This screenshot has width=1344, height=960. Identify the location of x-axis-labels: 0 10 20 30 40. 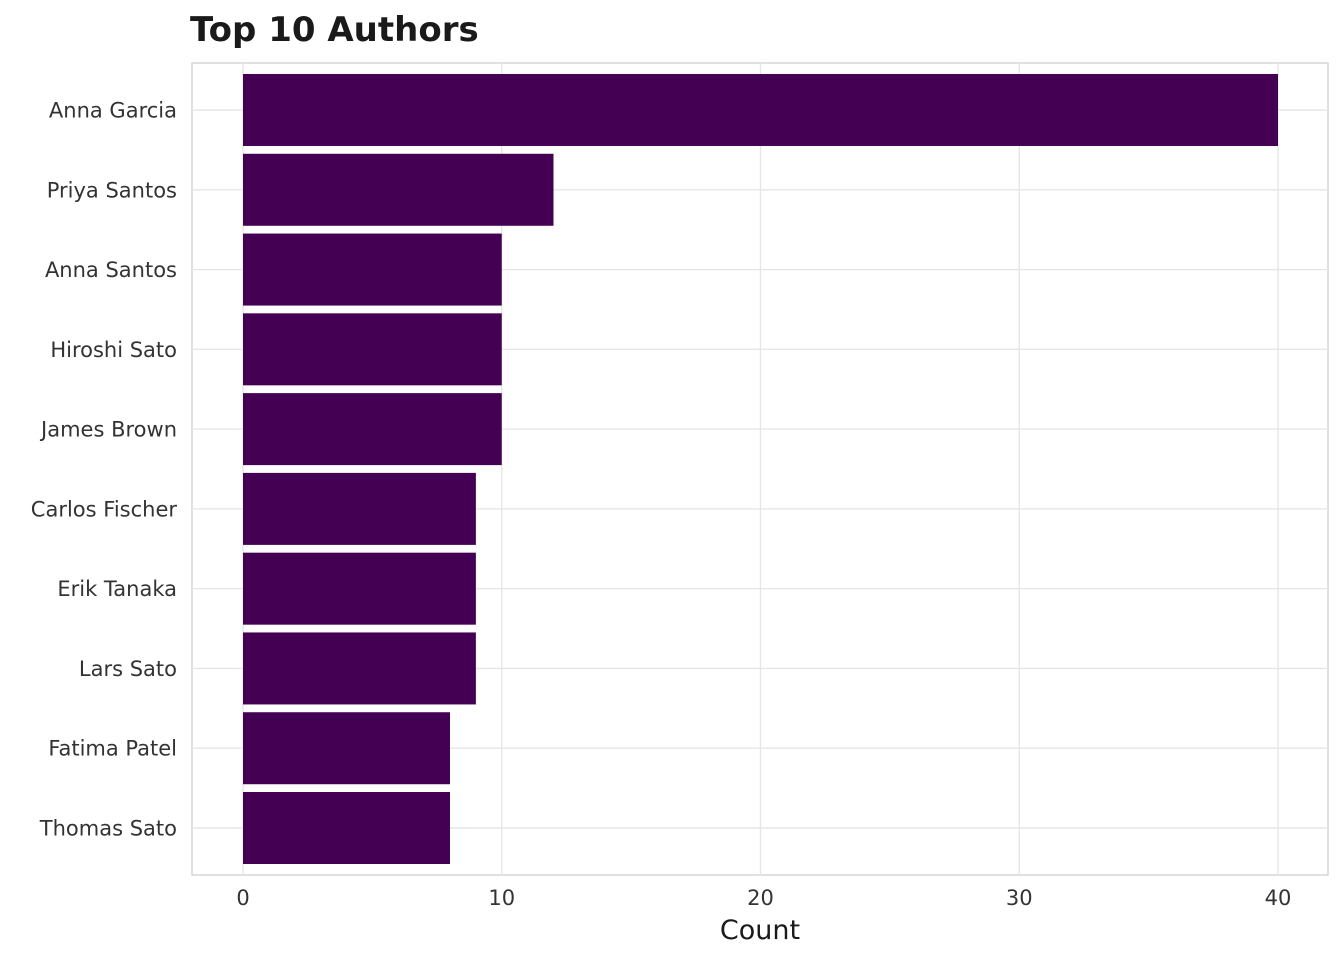
(763, 898).